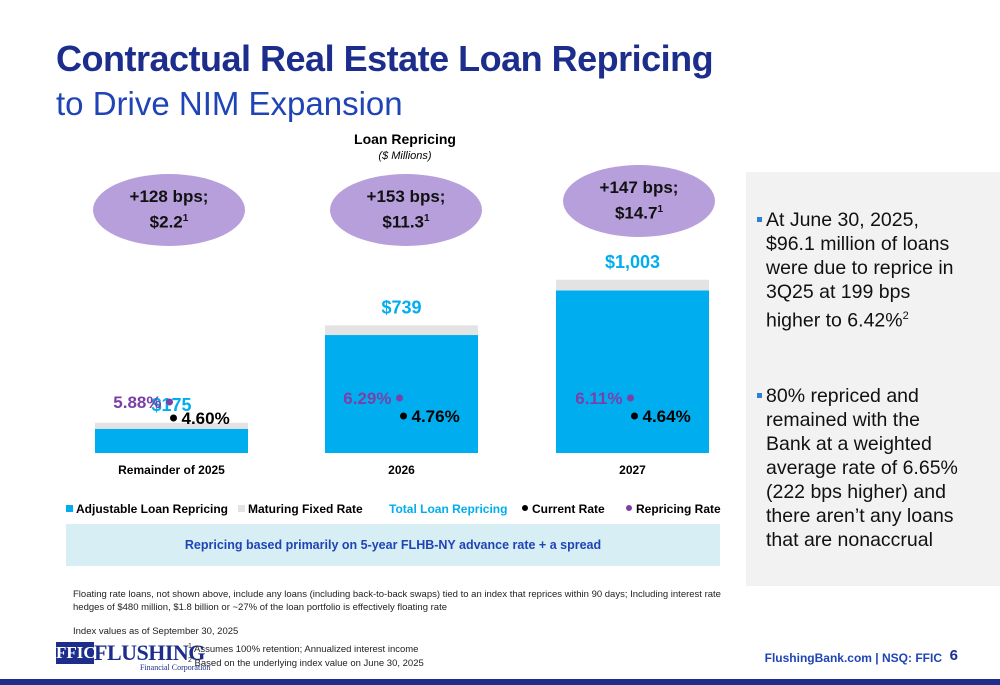 The height and width of the screenshot is (685, 1000). What do you see at coordinates (229, 103) in the screenshot?
I see `page-subtitle: to Drive NIM Expansion` at bounding box center [229, 103].